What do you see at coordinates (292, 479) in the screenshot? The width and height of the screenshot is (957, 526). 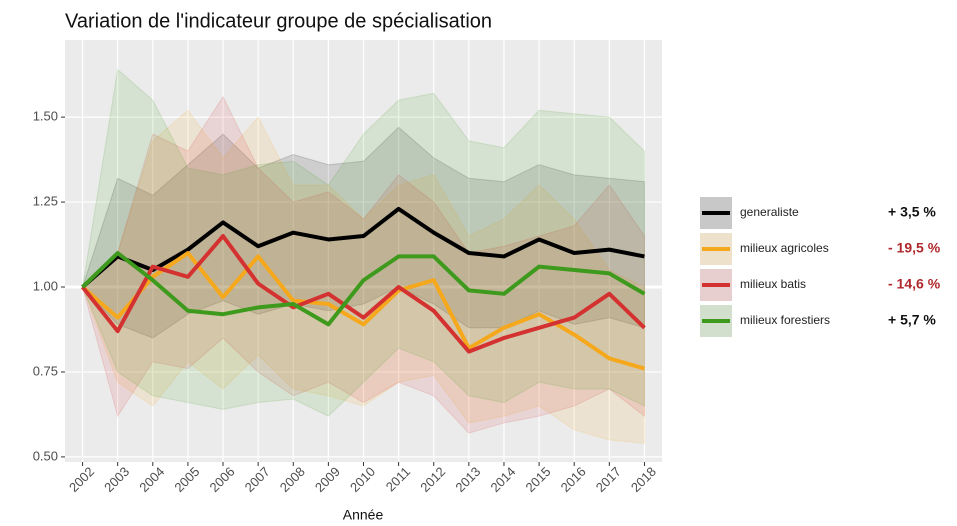 I see `x-tick-label: 2008` at bounding box center [292, 479].